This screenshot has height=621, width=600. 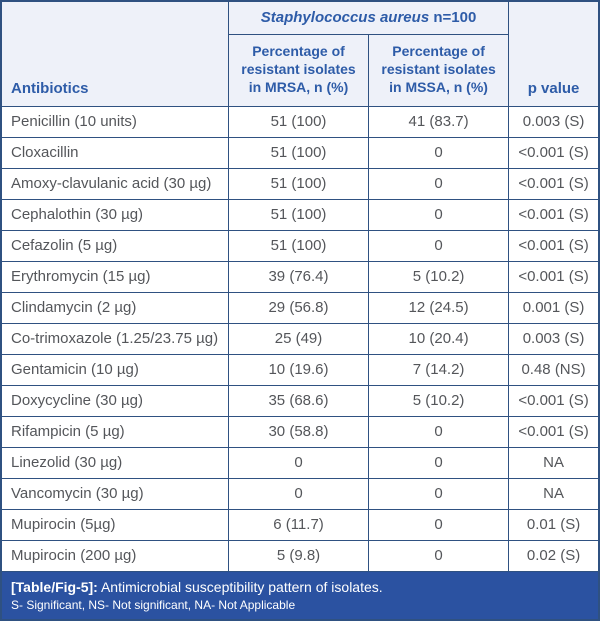 What do you see at coordinates (115, 276) in the screenshot?
I see `antibiotic-cell: Erythromycin (15 µg)` at bounding box center [115, 276].